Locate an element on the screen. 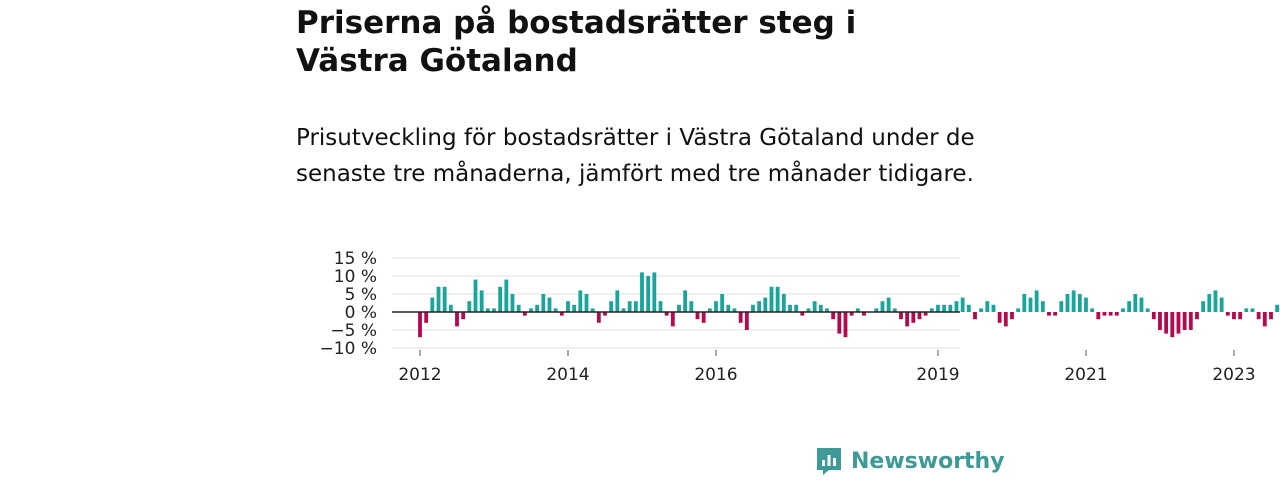  newsworthy-logo: Newsworthy is located at coordinates (910, 461).